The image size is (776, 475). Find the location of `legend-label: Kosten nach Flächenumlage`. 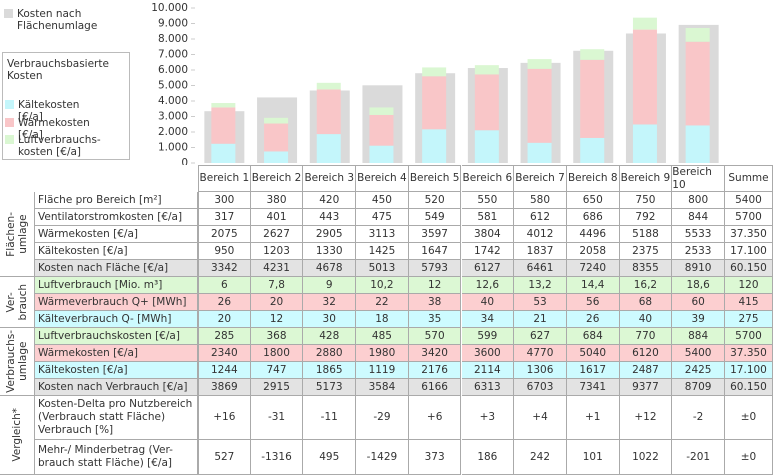

legend-label: Kosten nach Flächenumlage is located at coordinates (57, 20).